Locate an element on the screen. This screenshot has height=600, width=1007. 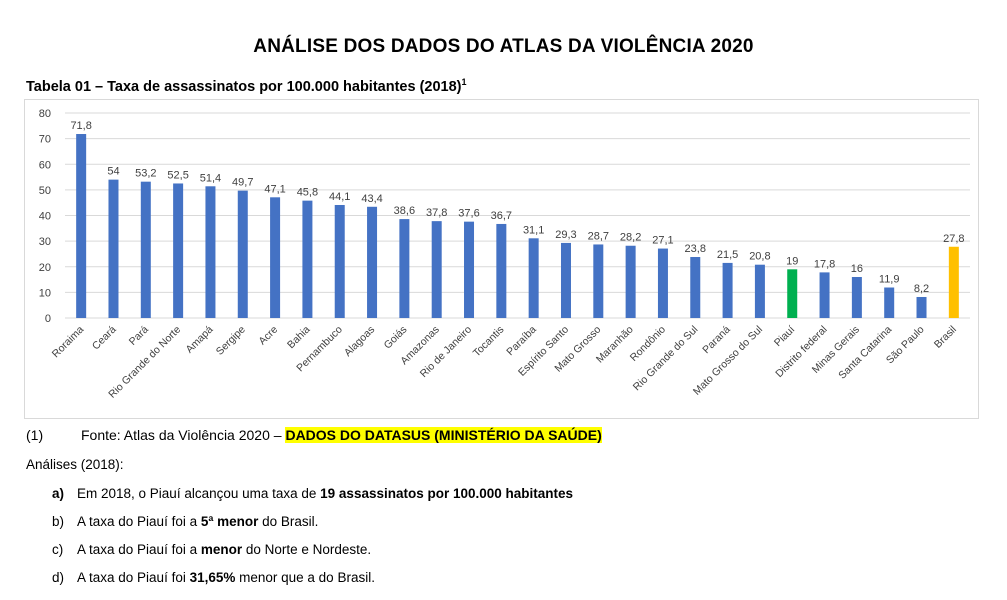
data-label: 8,2 is located at coordinates (921, 289).